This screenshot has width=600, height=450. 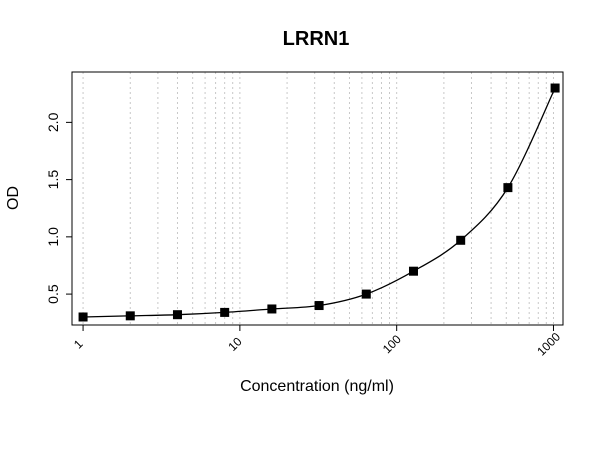 What do you see at coordinates (316, 39) in the screenshot?
I see `chart-title: LRRN1` at bounding box center [316, 39].